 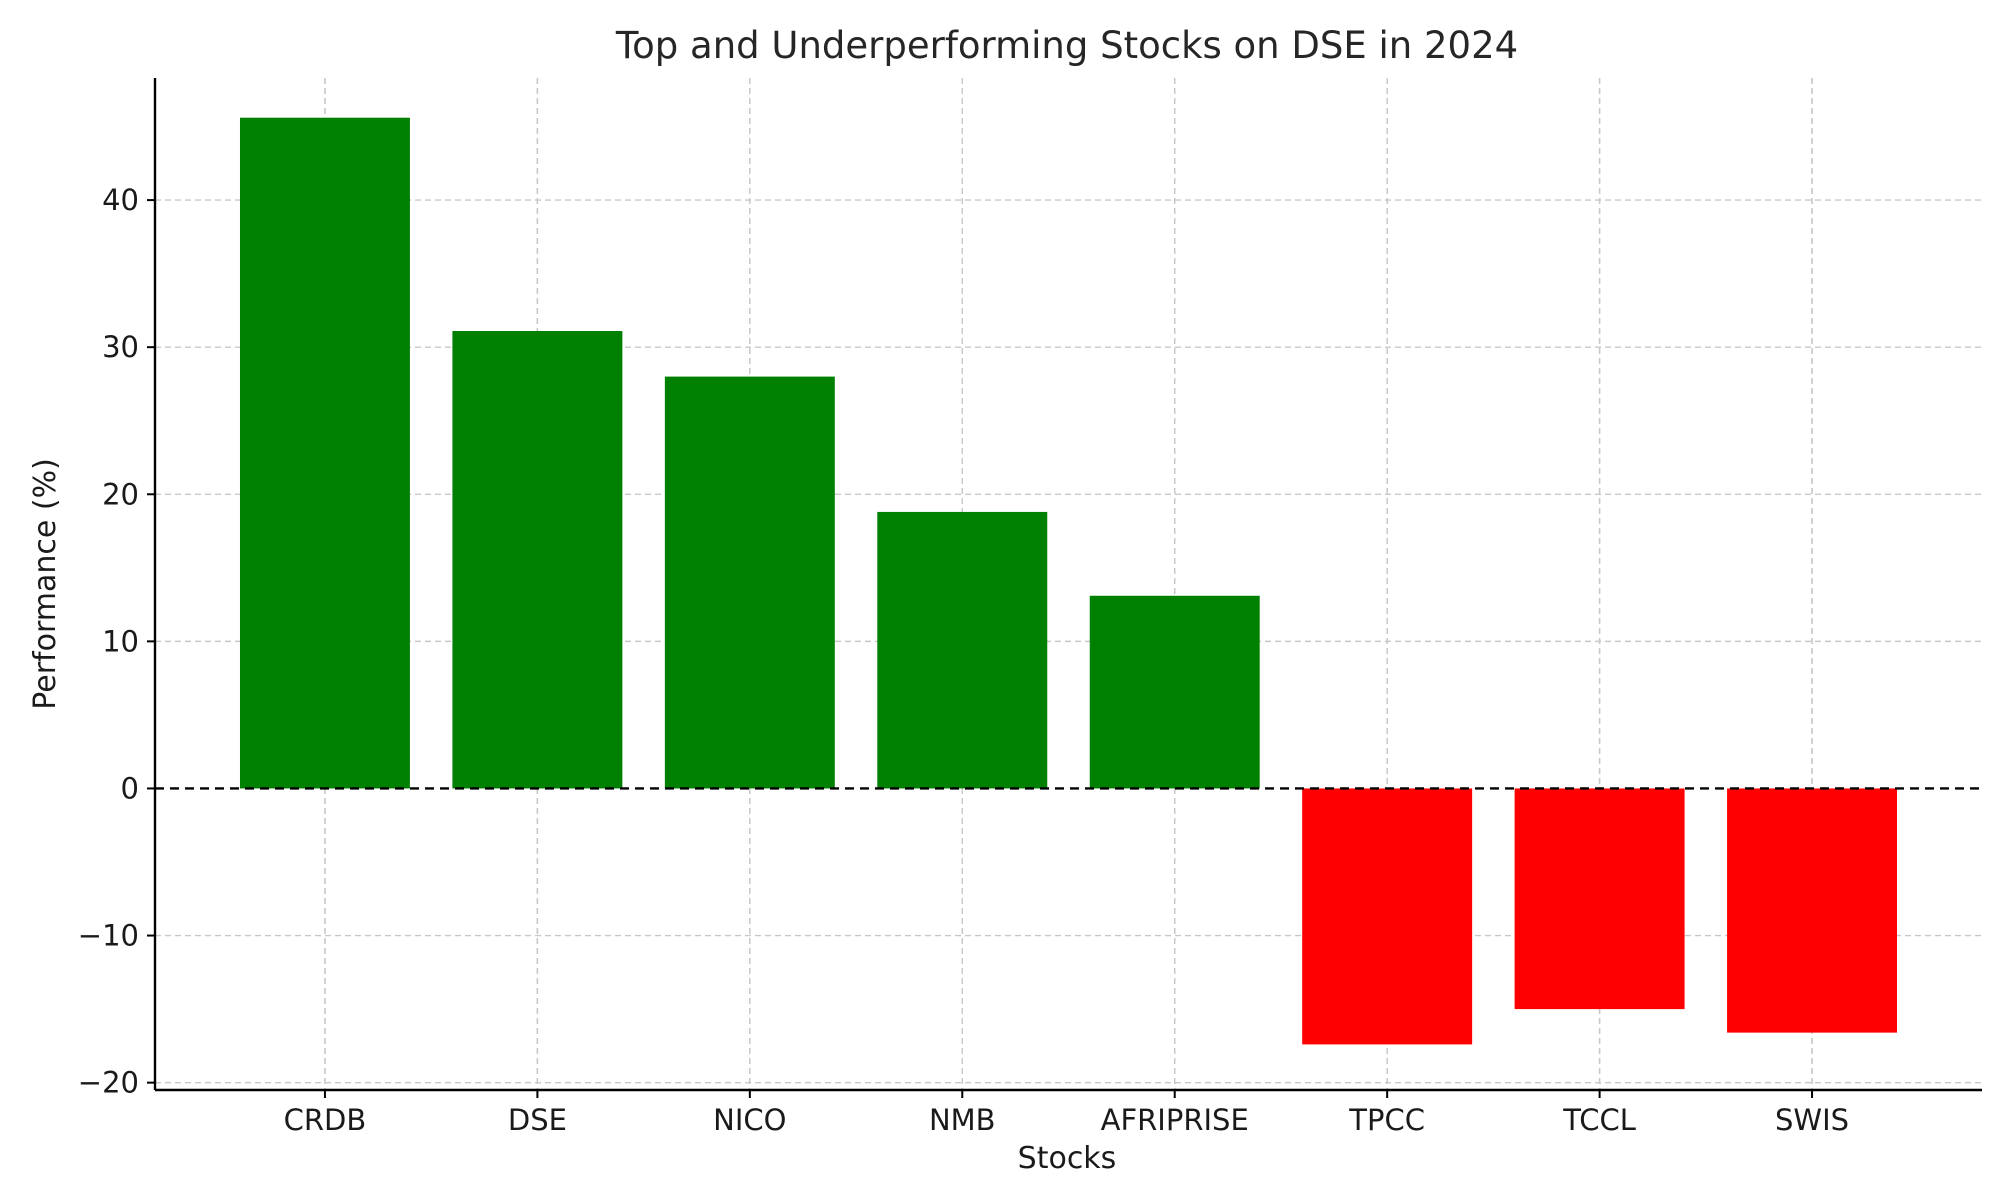 What do you see at coordinates (120, 494) in the screenshot?
I see `y-tick-label: 20` at bounding box center [120, 494].